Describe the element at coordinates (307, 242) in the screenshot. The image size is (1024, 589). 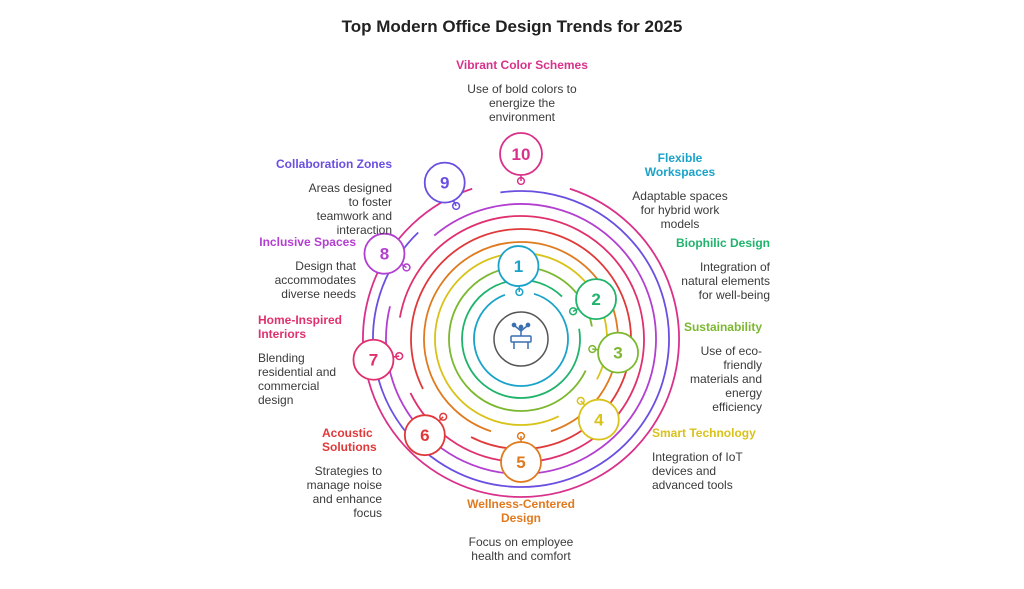
I see `trend-8-title: Inclusive Spaces` at that location.